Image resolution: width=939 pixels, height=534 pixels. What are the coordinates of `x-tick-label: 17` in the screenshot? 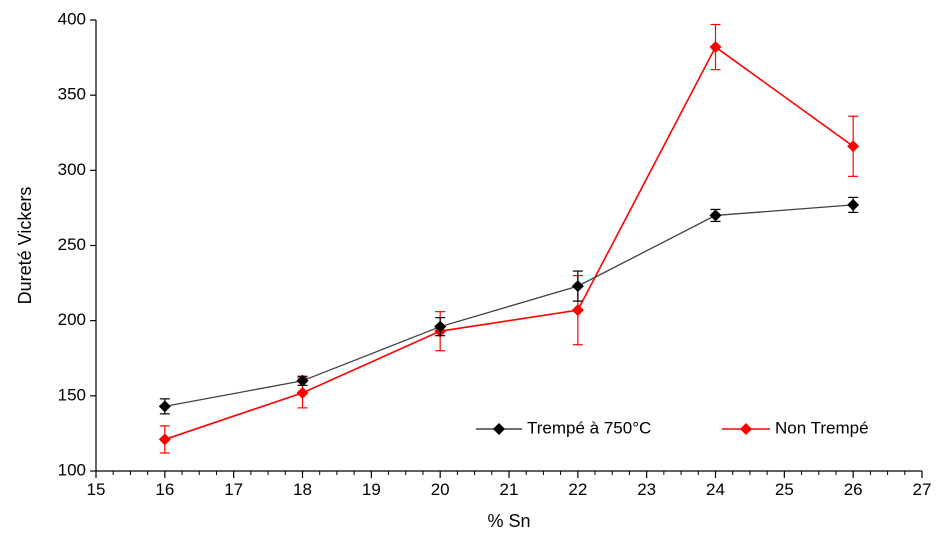 It's located at (233, 489).